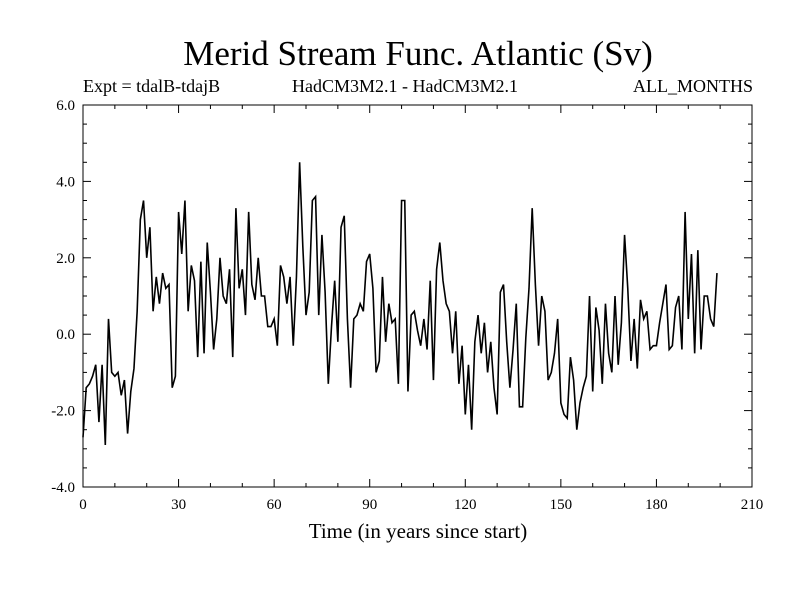  I want to click on y-tick-label: 2.0, so click(65, 259).